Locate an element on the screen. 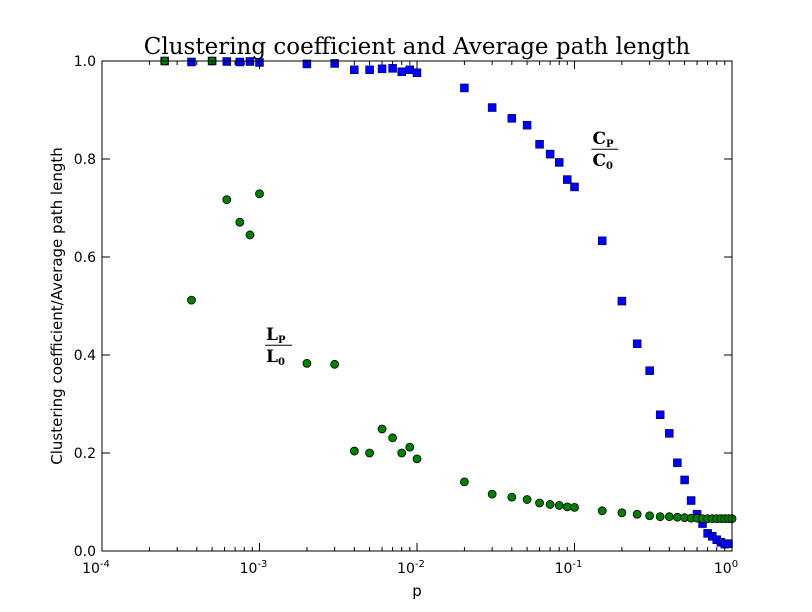  y-tick-label: 0.6 is located at coordinates (85, 258).